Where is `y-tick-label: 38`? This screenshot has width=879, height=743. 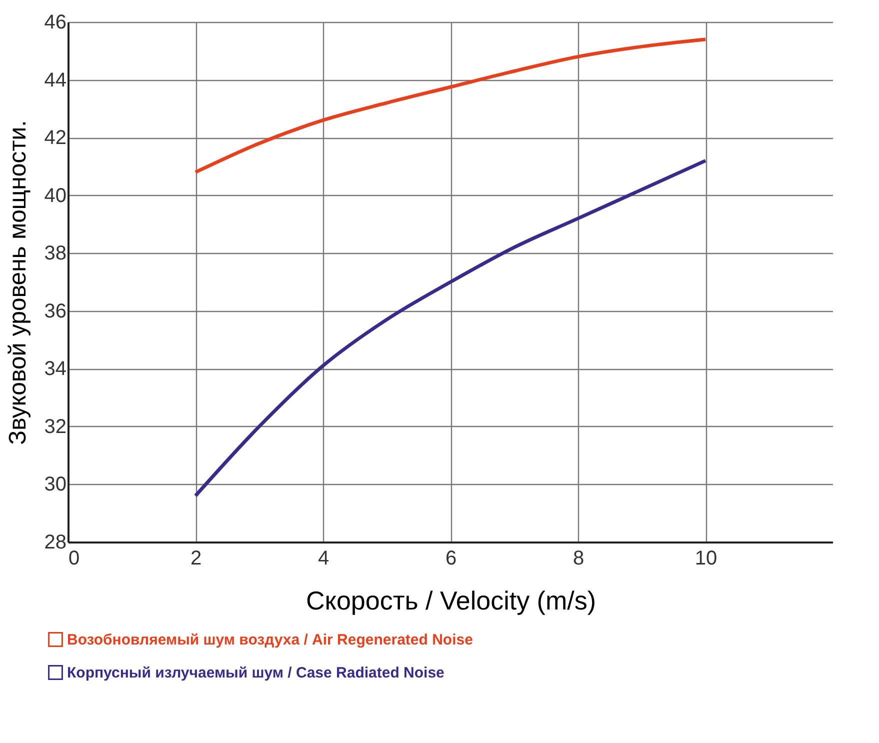
y-tick-label: 38 is located at coordinates (55, 253).